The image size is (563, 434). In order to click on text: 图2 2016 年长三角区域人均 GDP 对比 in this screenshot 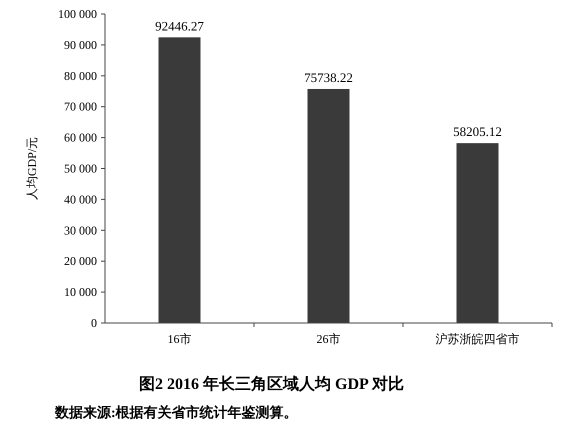, I will do `click(271, 384)`.